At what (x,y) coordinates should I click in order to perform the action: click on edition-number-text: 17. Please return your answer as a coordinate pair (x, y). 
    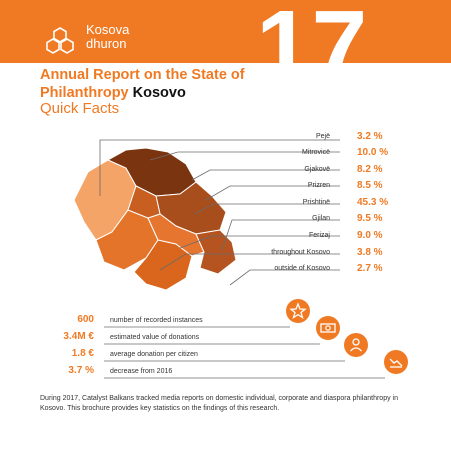
    Looking at the image, I should click on (311, 32).